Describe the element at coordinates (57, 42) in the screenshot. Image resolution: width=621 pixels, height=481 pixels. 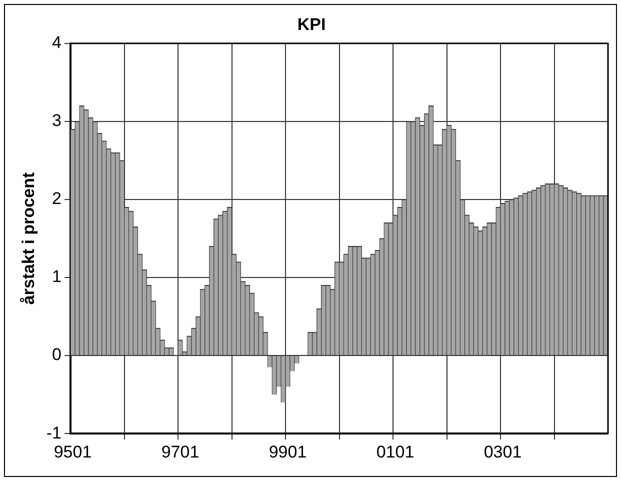
I see `y-tick-label: 4` at that location.